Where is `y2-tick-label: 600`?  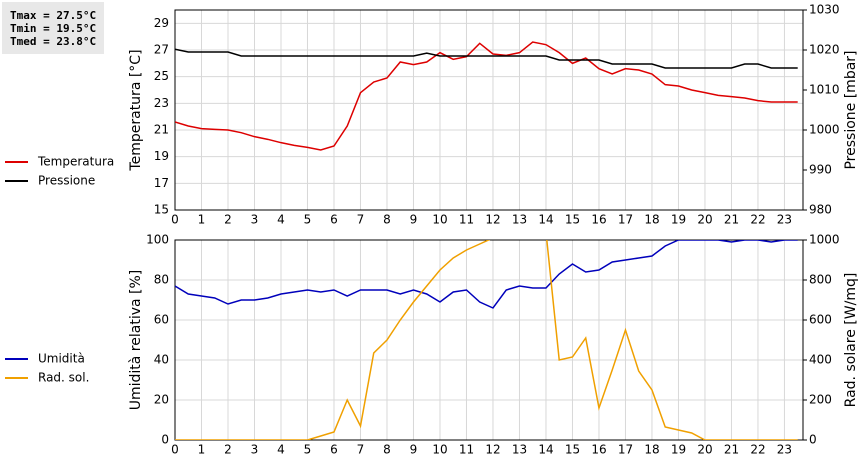
y2-tick-label: 600 is located at coordinates (820, 320).